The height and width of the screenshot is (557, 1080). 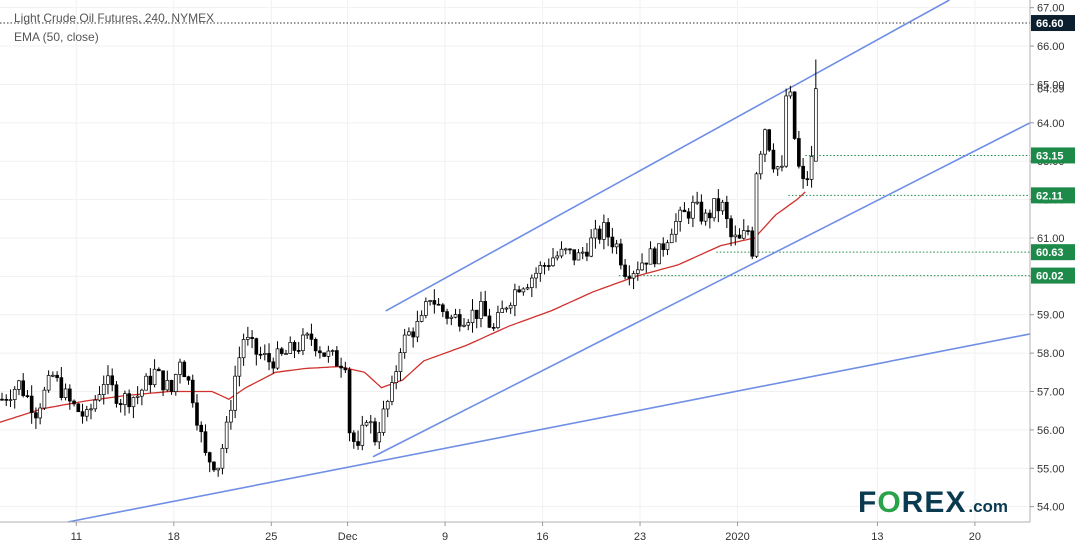 What do you see at coordinates (934, 502) in the screenshot?
I see `logo-text-b: REX` at bounding box center [934, 502].